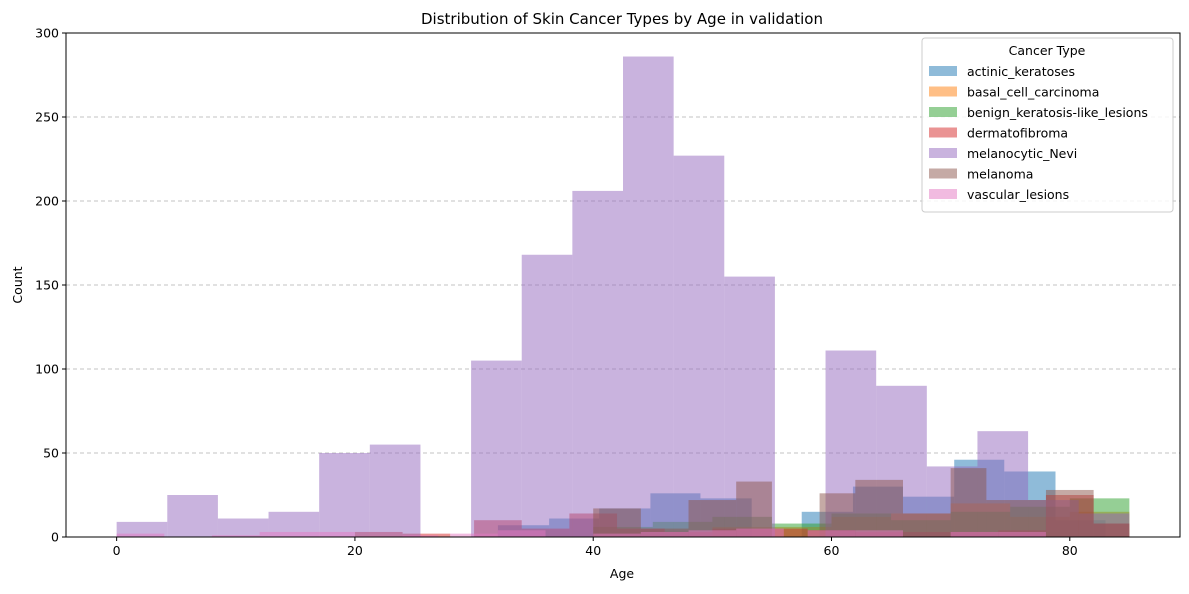  I want to click on y-tick-label: 250, so click(47, 117).